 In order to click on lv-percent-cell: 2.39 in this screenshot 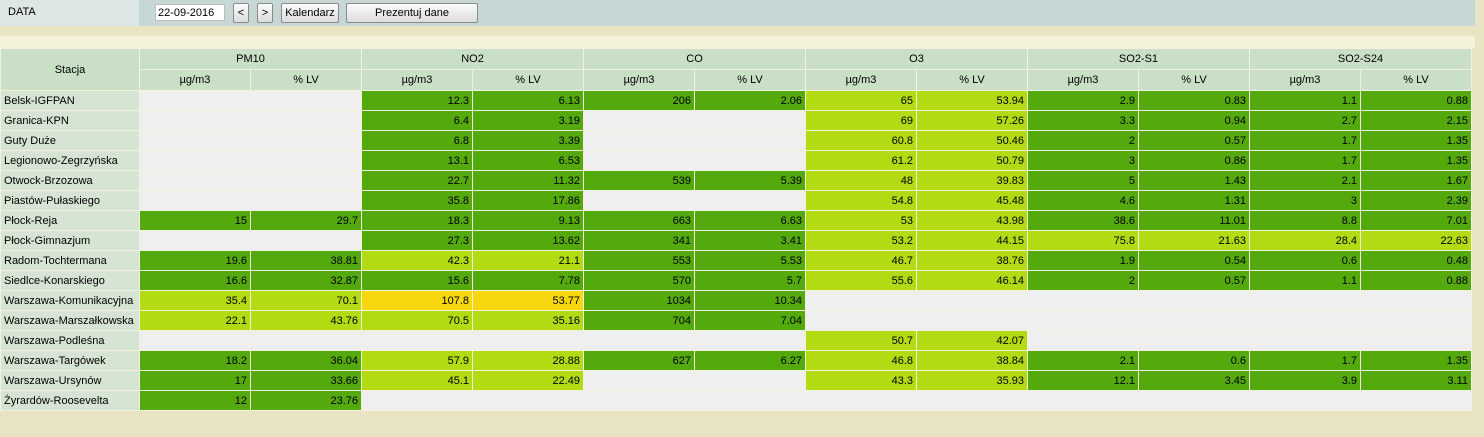, I will do `click(1416, 200)`.